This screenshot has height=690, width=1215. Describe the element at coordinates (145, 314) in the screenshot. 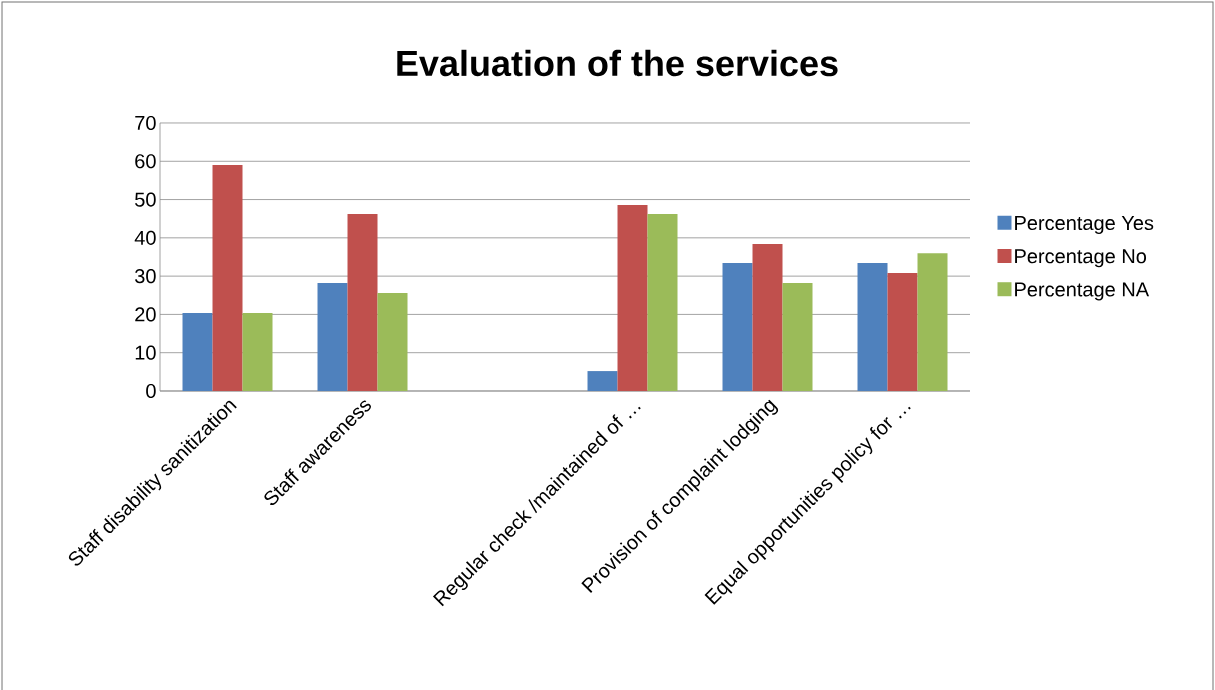

I see `y-tick-label: 20` at that location.